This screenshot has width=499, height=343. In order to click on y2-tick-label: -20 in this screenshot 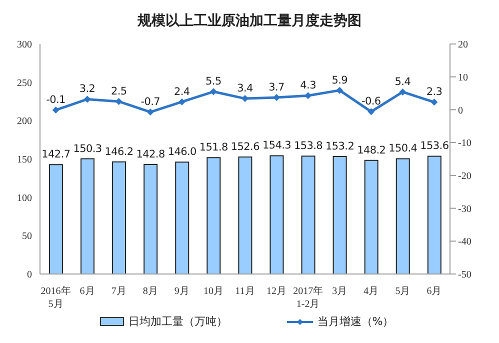, I will do `click(465, 176)`.